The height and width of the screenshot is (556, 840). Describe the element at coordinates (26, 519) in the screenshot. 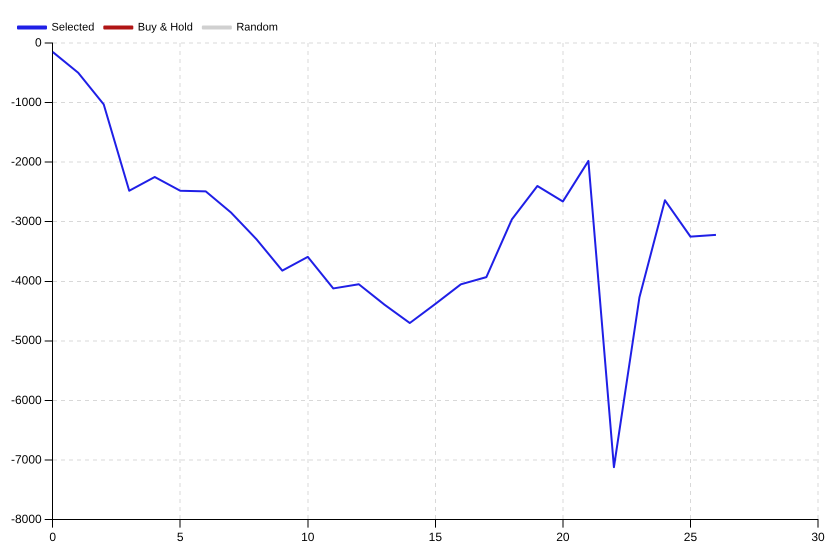

I see `y-tick-label: -8000` at that location.